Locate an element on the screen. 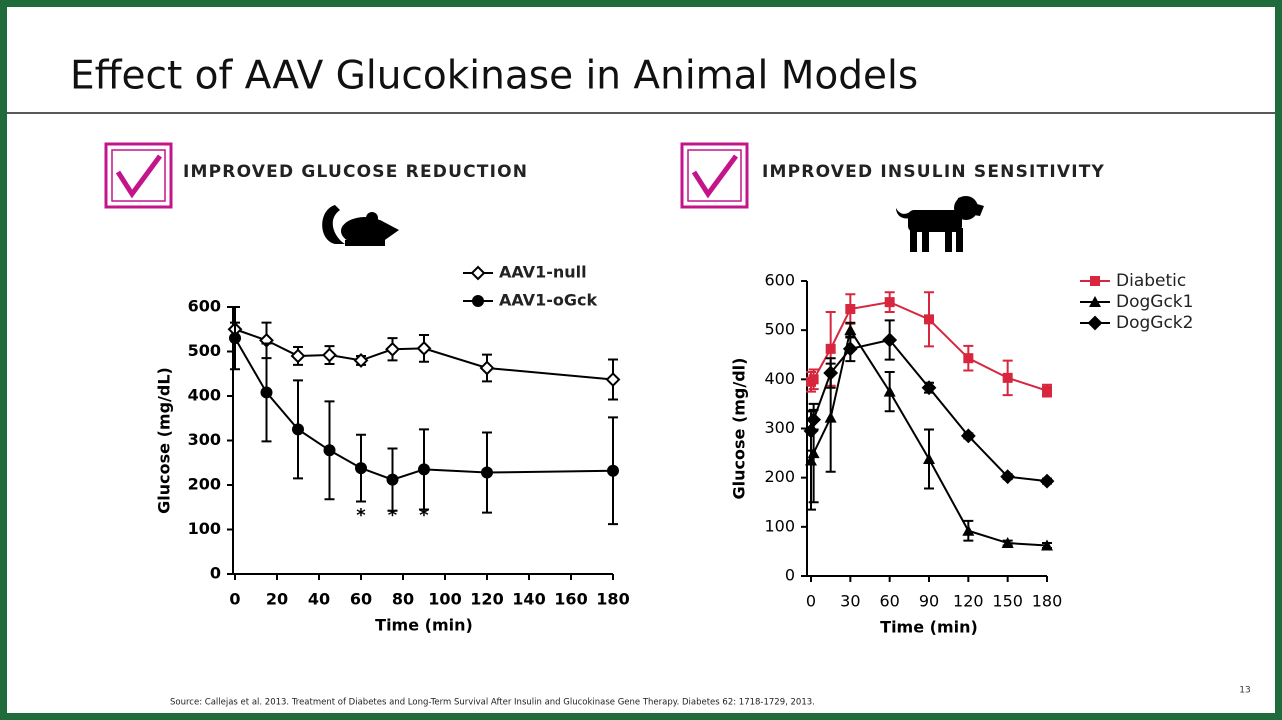  x-tick-label: 90 is located at coordinates (929, 601).